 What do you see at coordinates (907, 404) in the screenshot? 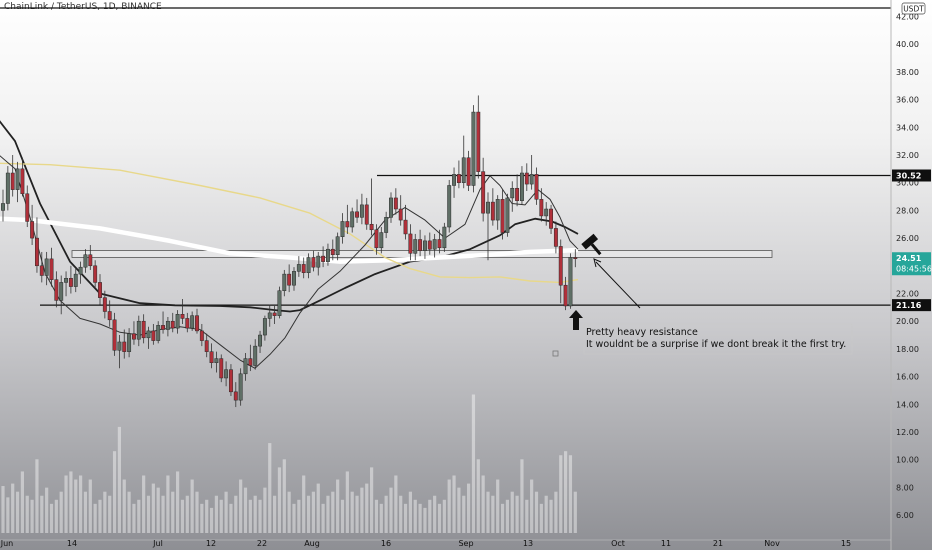
I see `y-tick-label: 14.00` at bounding box center [907, 404].